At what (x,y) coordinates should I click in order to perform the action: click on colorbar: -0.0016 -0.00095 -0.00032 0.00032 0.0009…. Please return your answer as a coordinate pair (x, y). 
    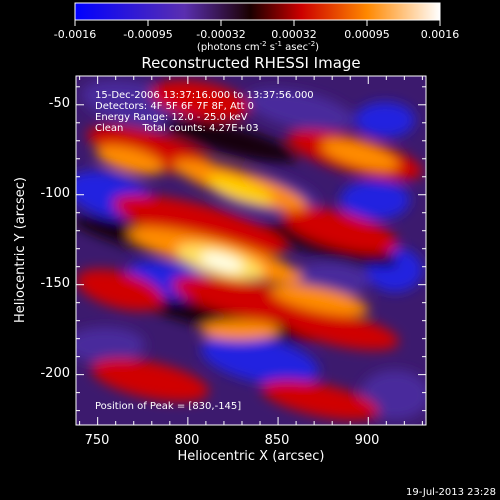
    Looking at the image, I should click on (257, 27).